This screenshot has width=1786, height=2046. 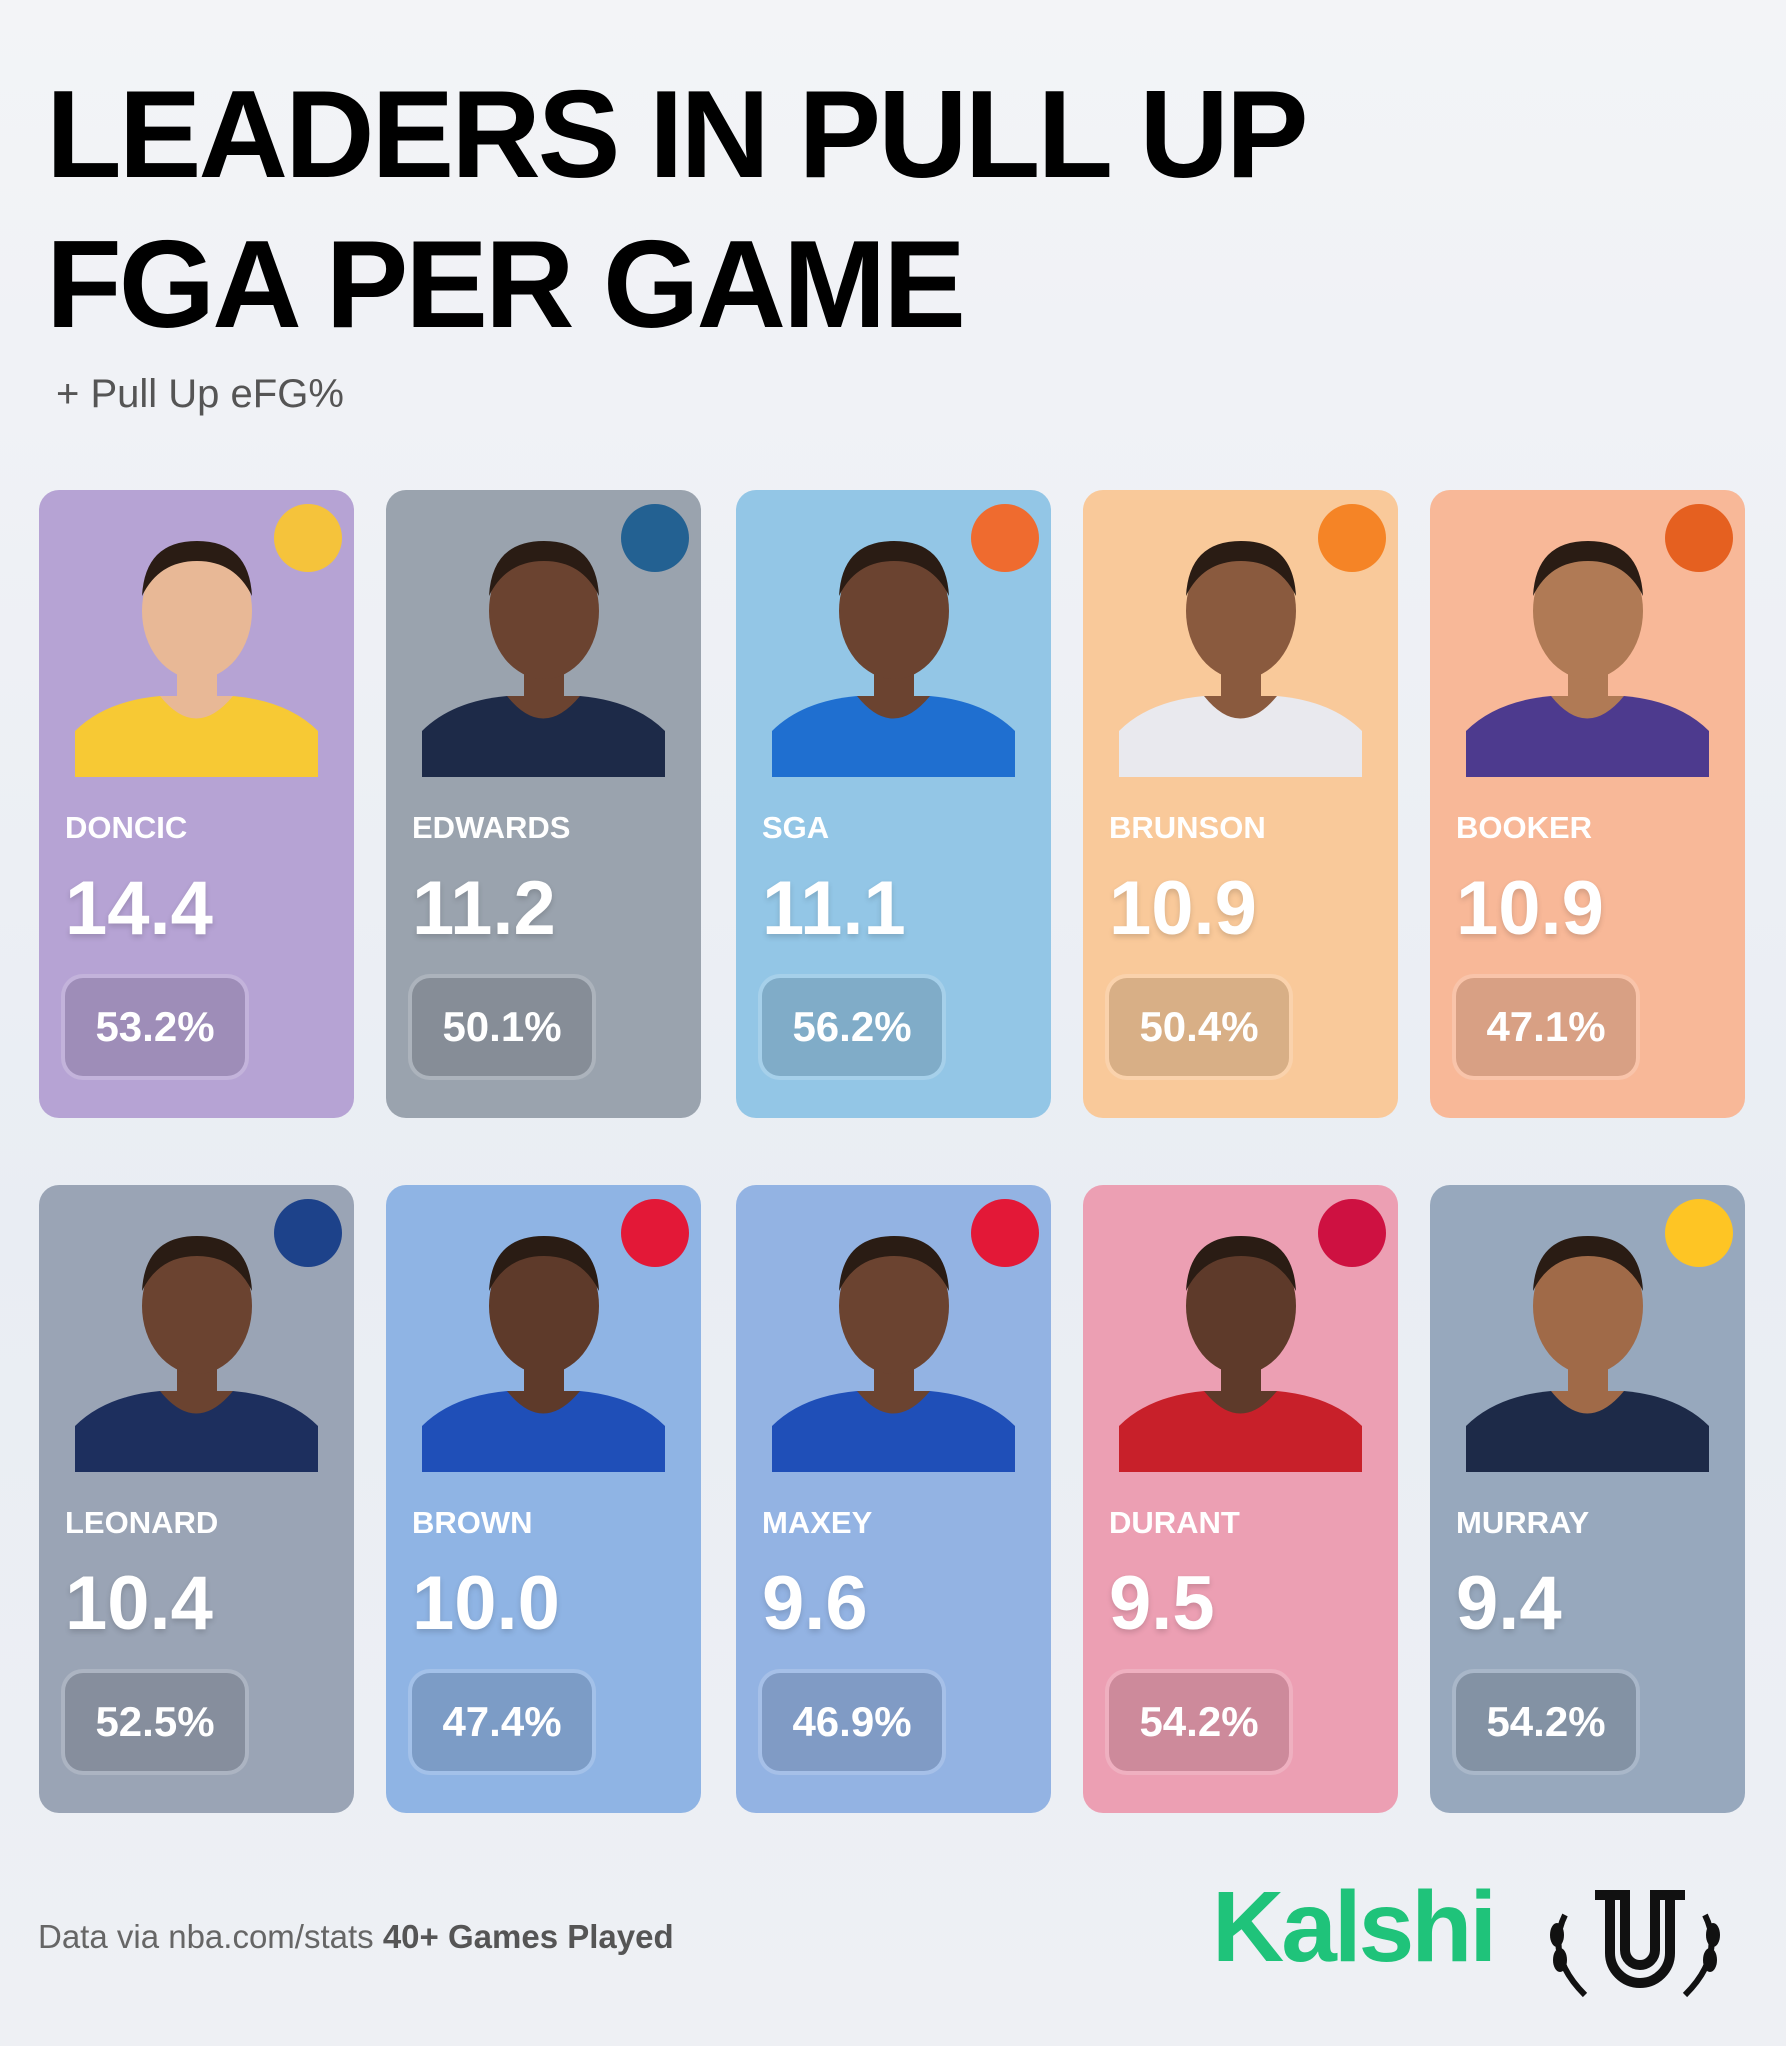 I want to click on player-card: DONCIC 14.4 53.2%, so click(x=196, y=804).